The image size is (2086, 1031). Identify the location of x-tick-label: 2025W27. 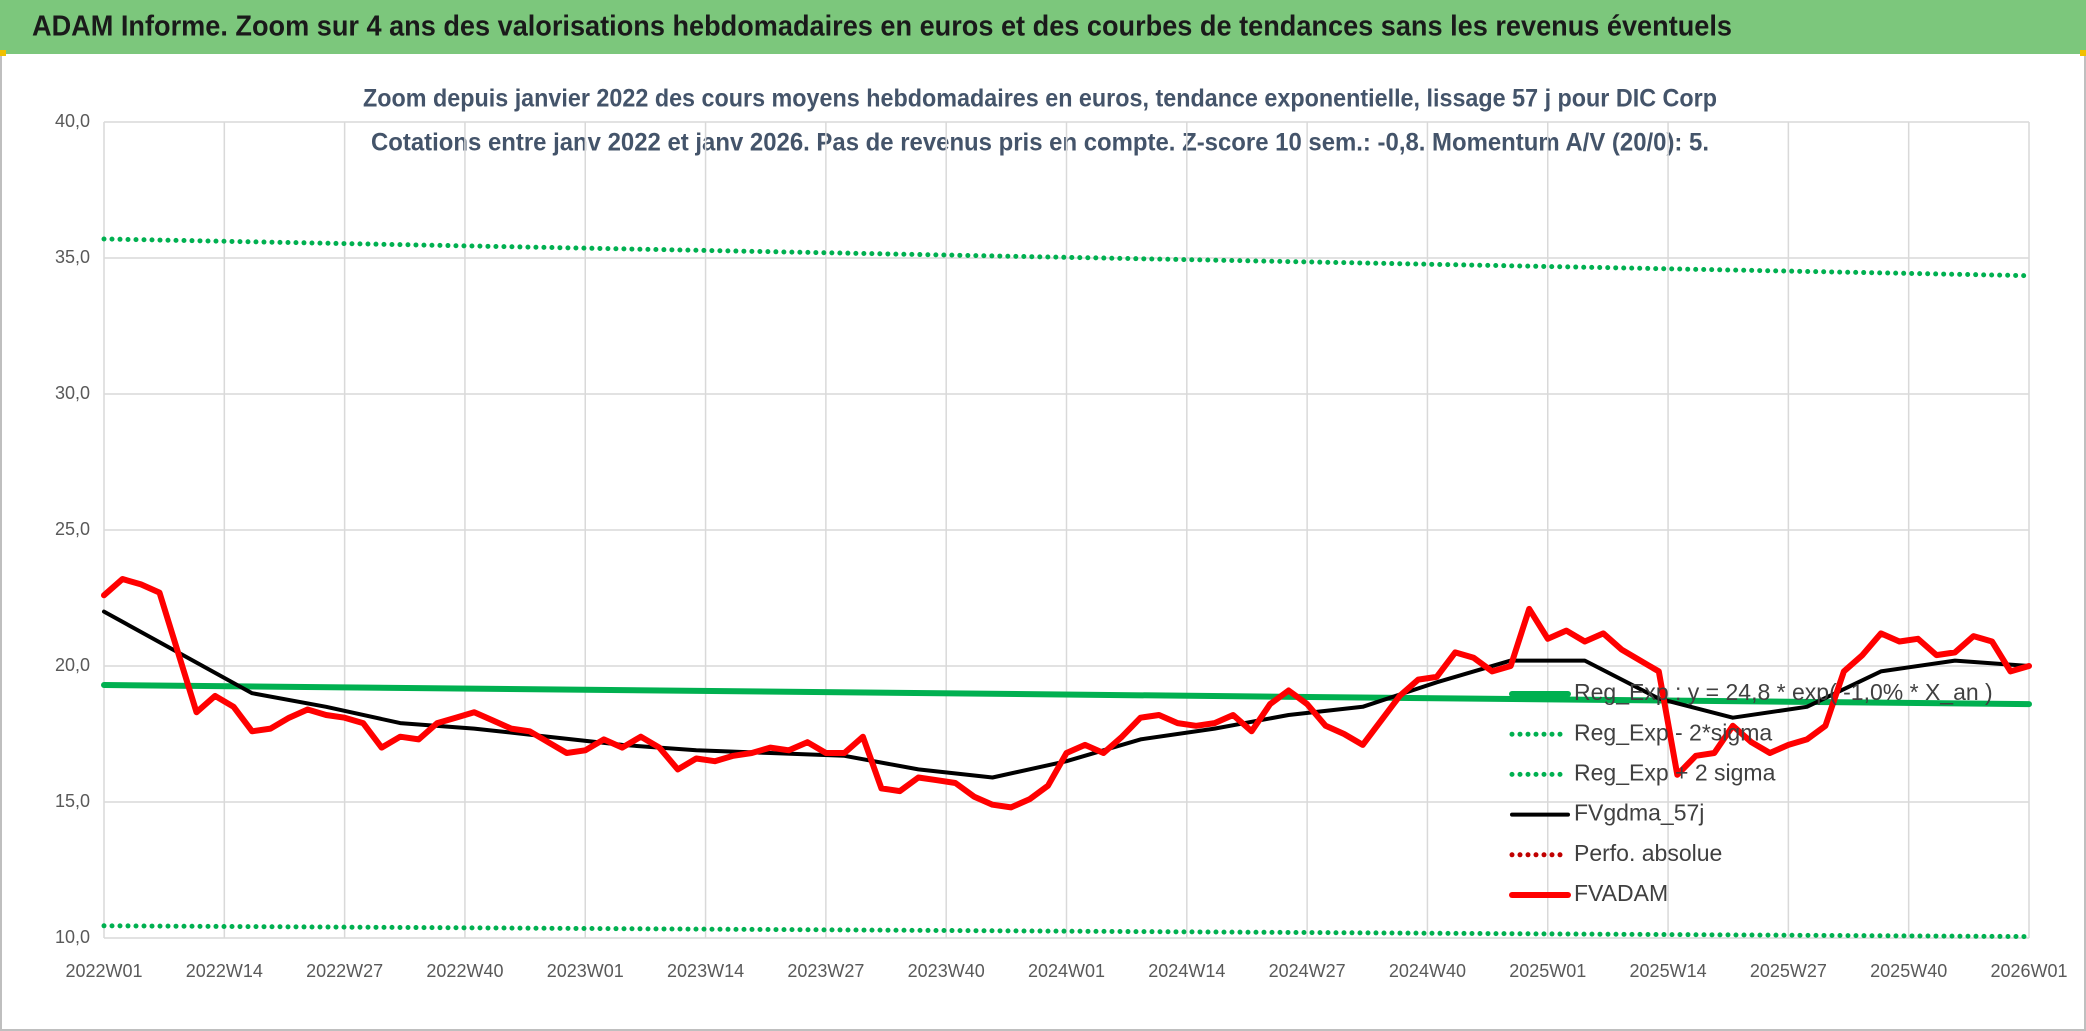
(1788, 971).